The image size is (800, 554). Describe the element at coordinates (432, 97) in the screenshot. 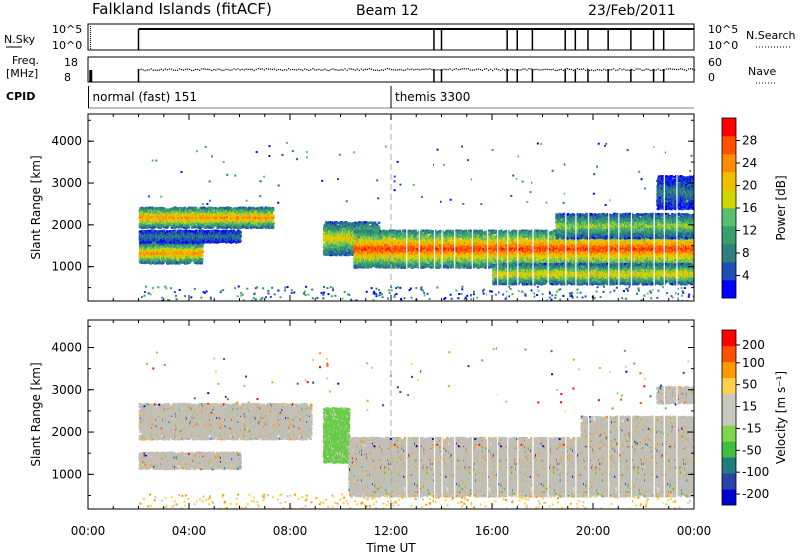

I see `cpid-entry-label: themis 3300` at that location.